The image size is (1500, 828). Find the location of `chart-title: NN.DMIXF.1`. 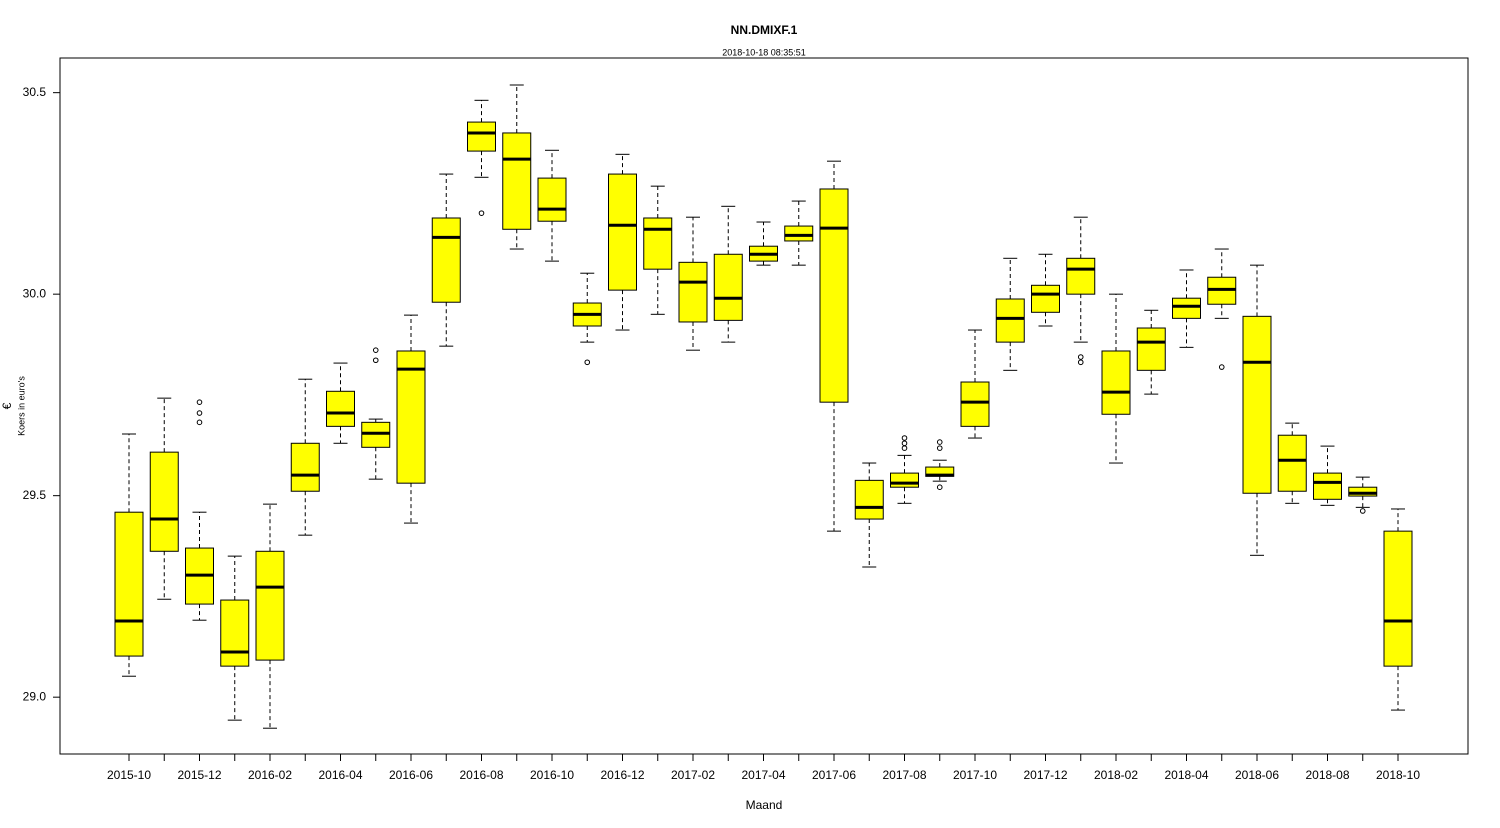

chart-title: NN.DMIXF.1 is located at coordinates (764, 30).